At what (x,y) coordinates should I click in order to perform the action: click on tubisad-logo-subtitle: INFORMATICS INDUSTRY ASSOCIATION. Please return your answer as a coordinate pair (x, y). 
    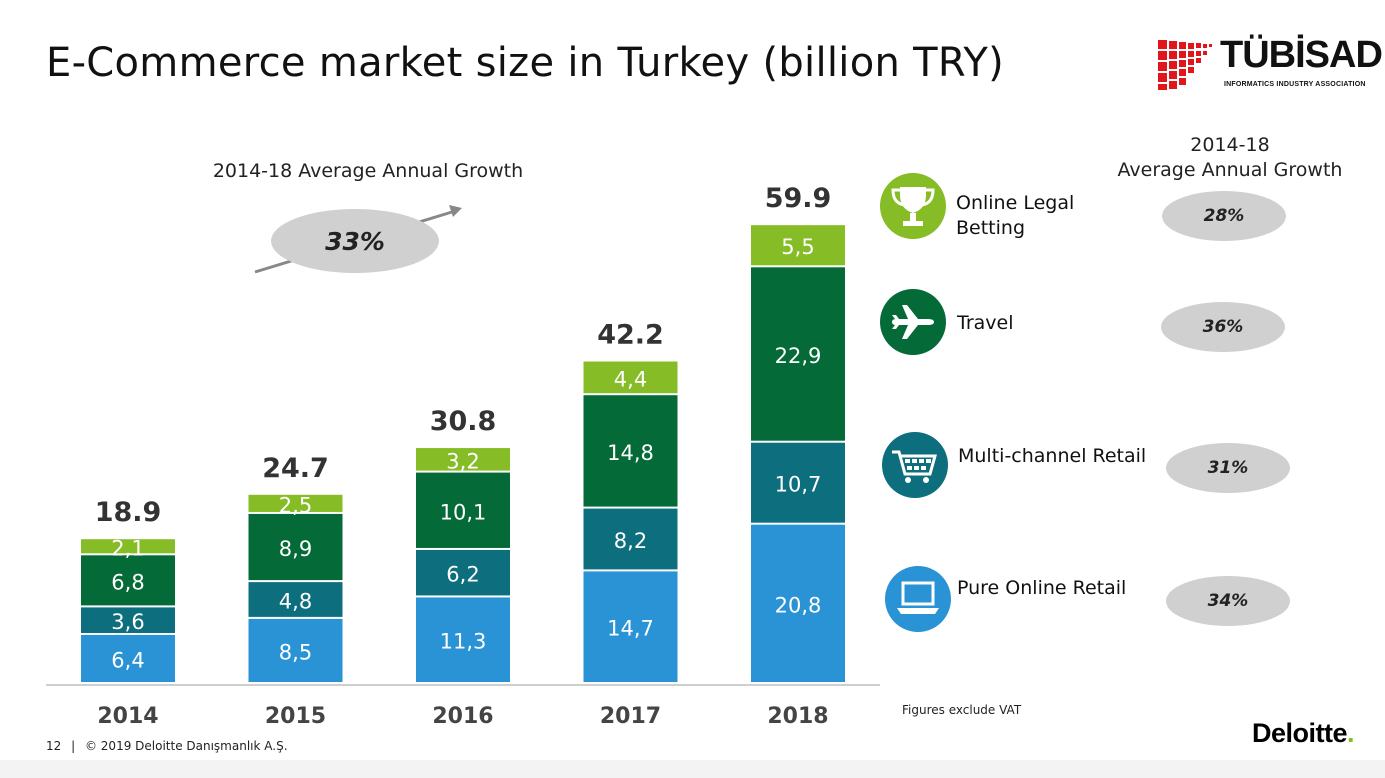
    Looking at the image, I should click on (1295, 84).